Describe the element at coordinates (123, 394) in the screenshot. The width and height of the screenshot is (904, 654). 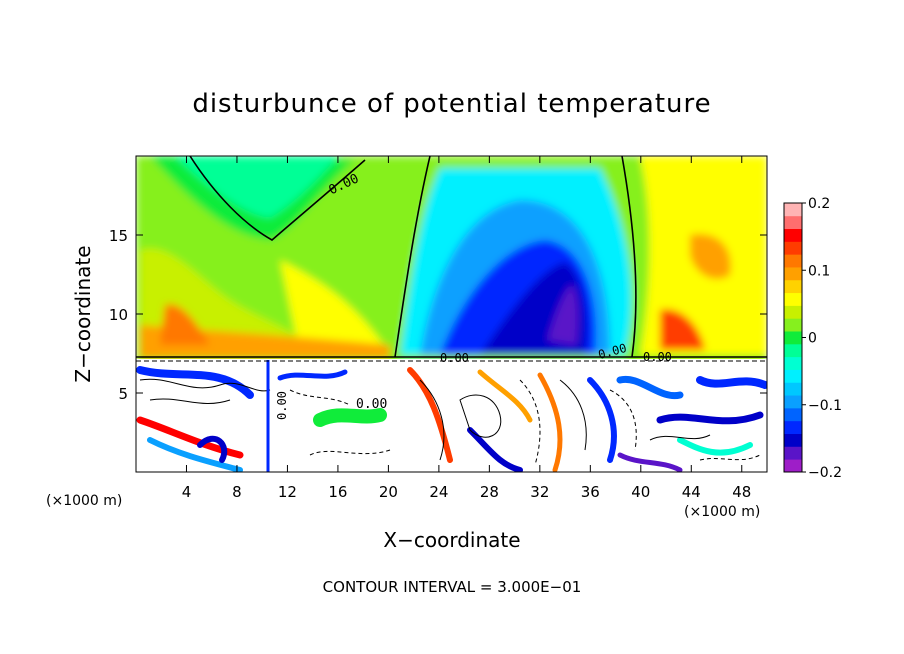
I see `y-tick-label: 5` at that location.